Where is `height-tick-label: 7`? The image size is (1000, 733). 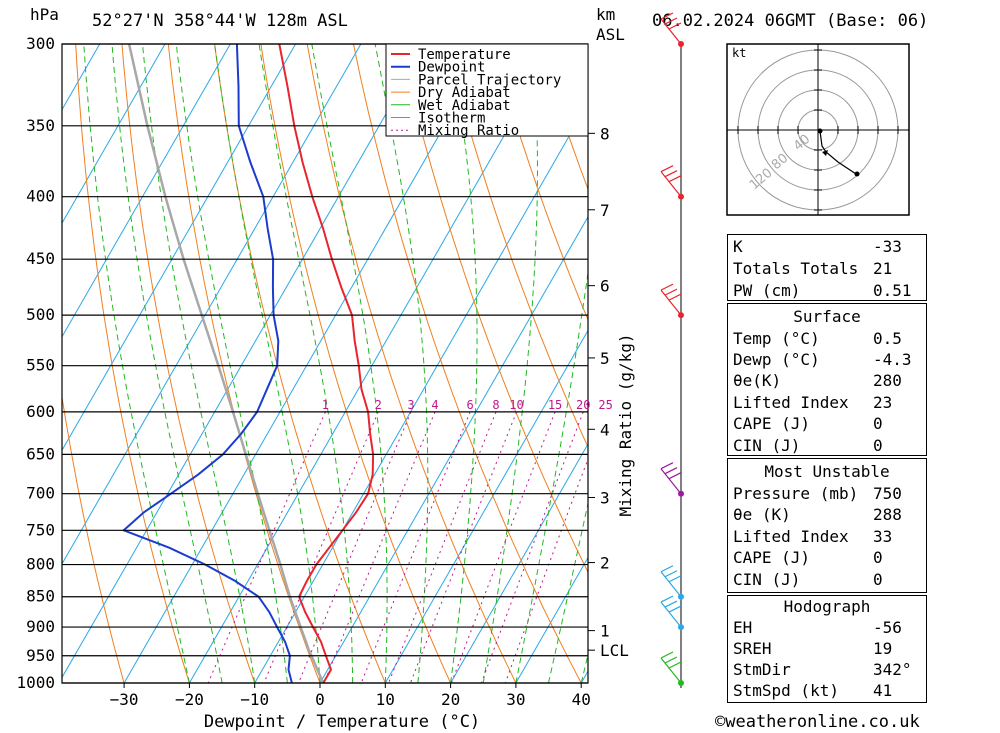
height-tick-label: 7 is located at coordinates (605, 210).